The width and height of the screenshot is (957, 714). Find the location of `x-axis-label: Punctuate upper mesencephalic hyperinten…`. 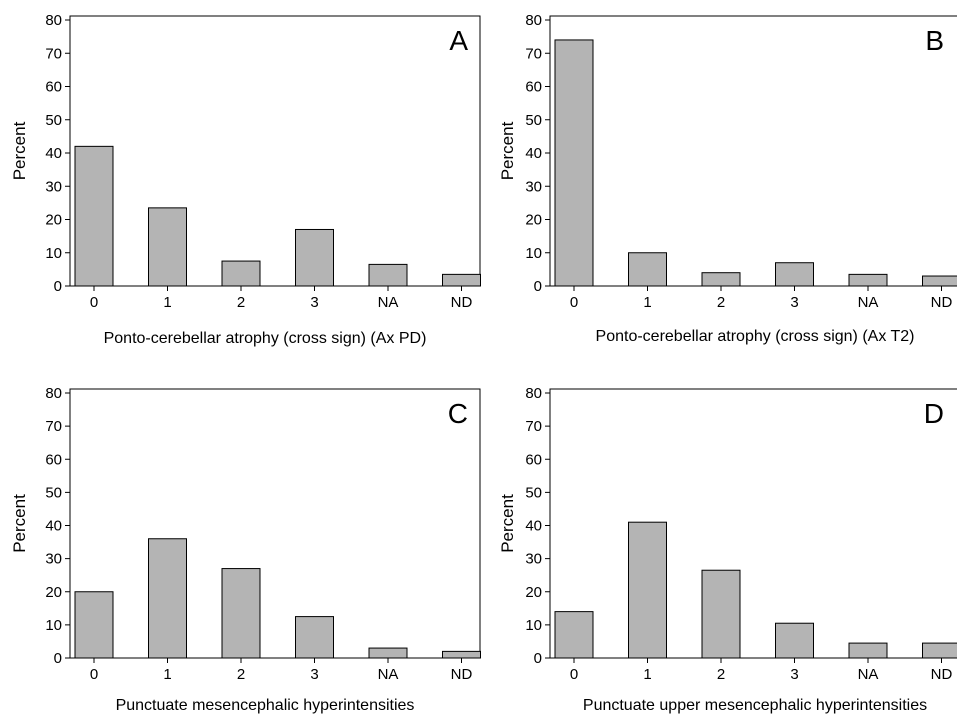

x-axis-label: Punctuate upper mesencephalic hyperinten… is located at coordinates (755, 705).